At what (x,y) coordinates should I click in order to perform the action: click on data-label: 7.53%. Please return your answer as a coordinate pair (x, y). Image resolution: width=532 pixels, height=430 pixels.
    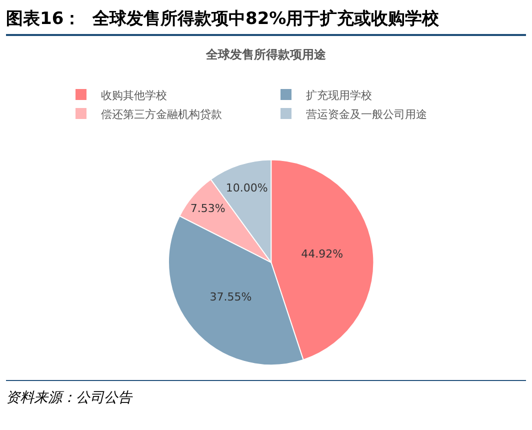
    Looking at the image, I should click on (208, 208).